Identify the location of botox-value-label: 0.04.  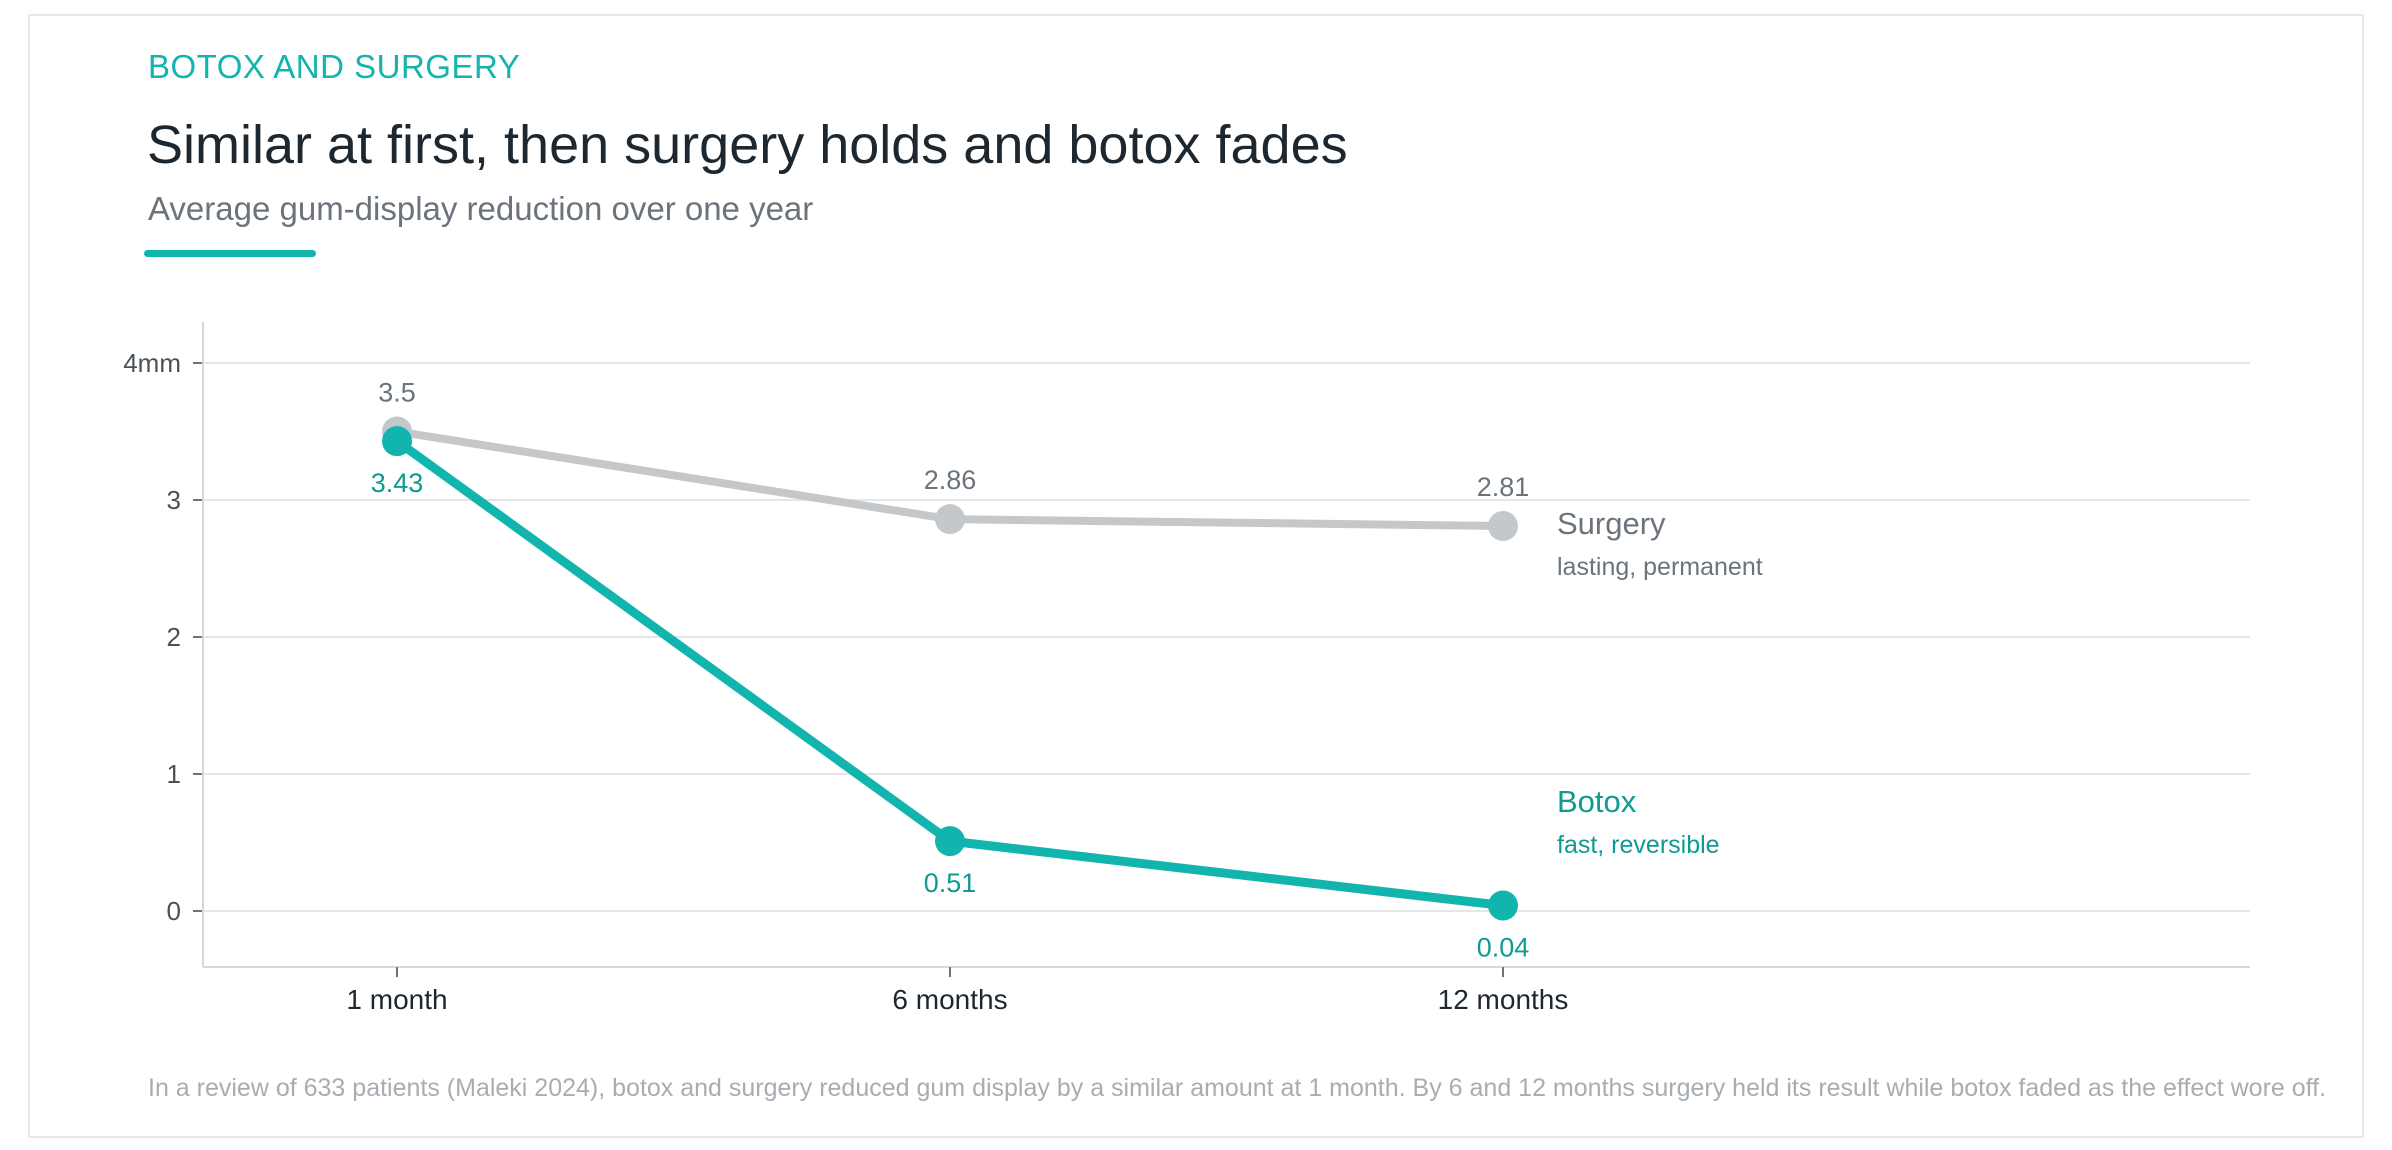
(1503, 948).